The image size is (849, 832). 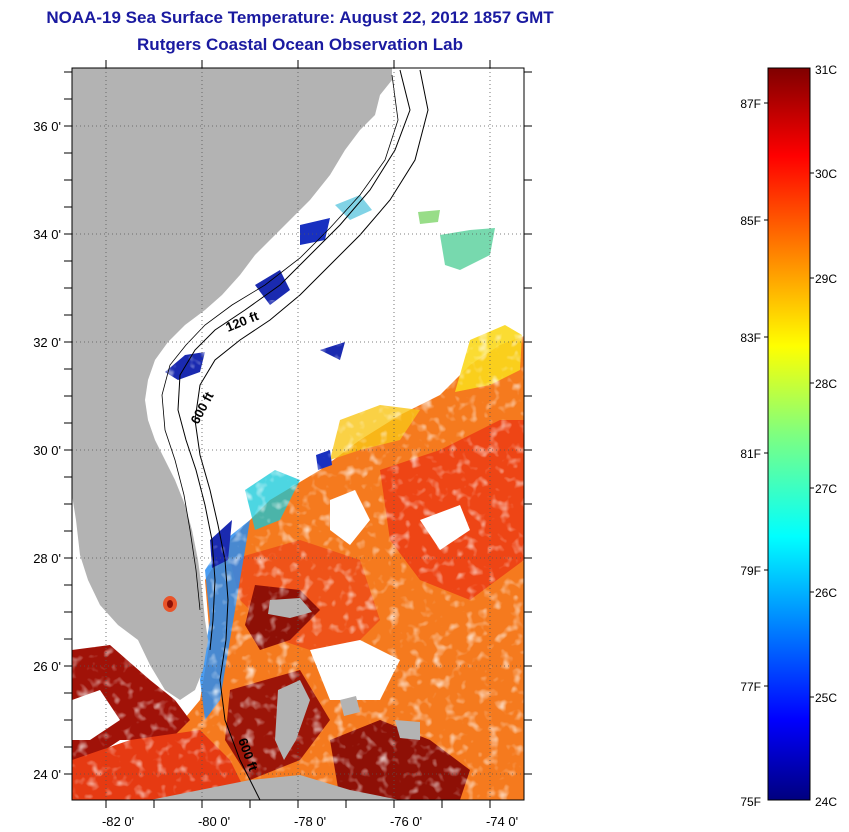 I want to click on colorbar-celsius-label: 30C, so click(x=826, y=174).